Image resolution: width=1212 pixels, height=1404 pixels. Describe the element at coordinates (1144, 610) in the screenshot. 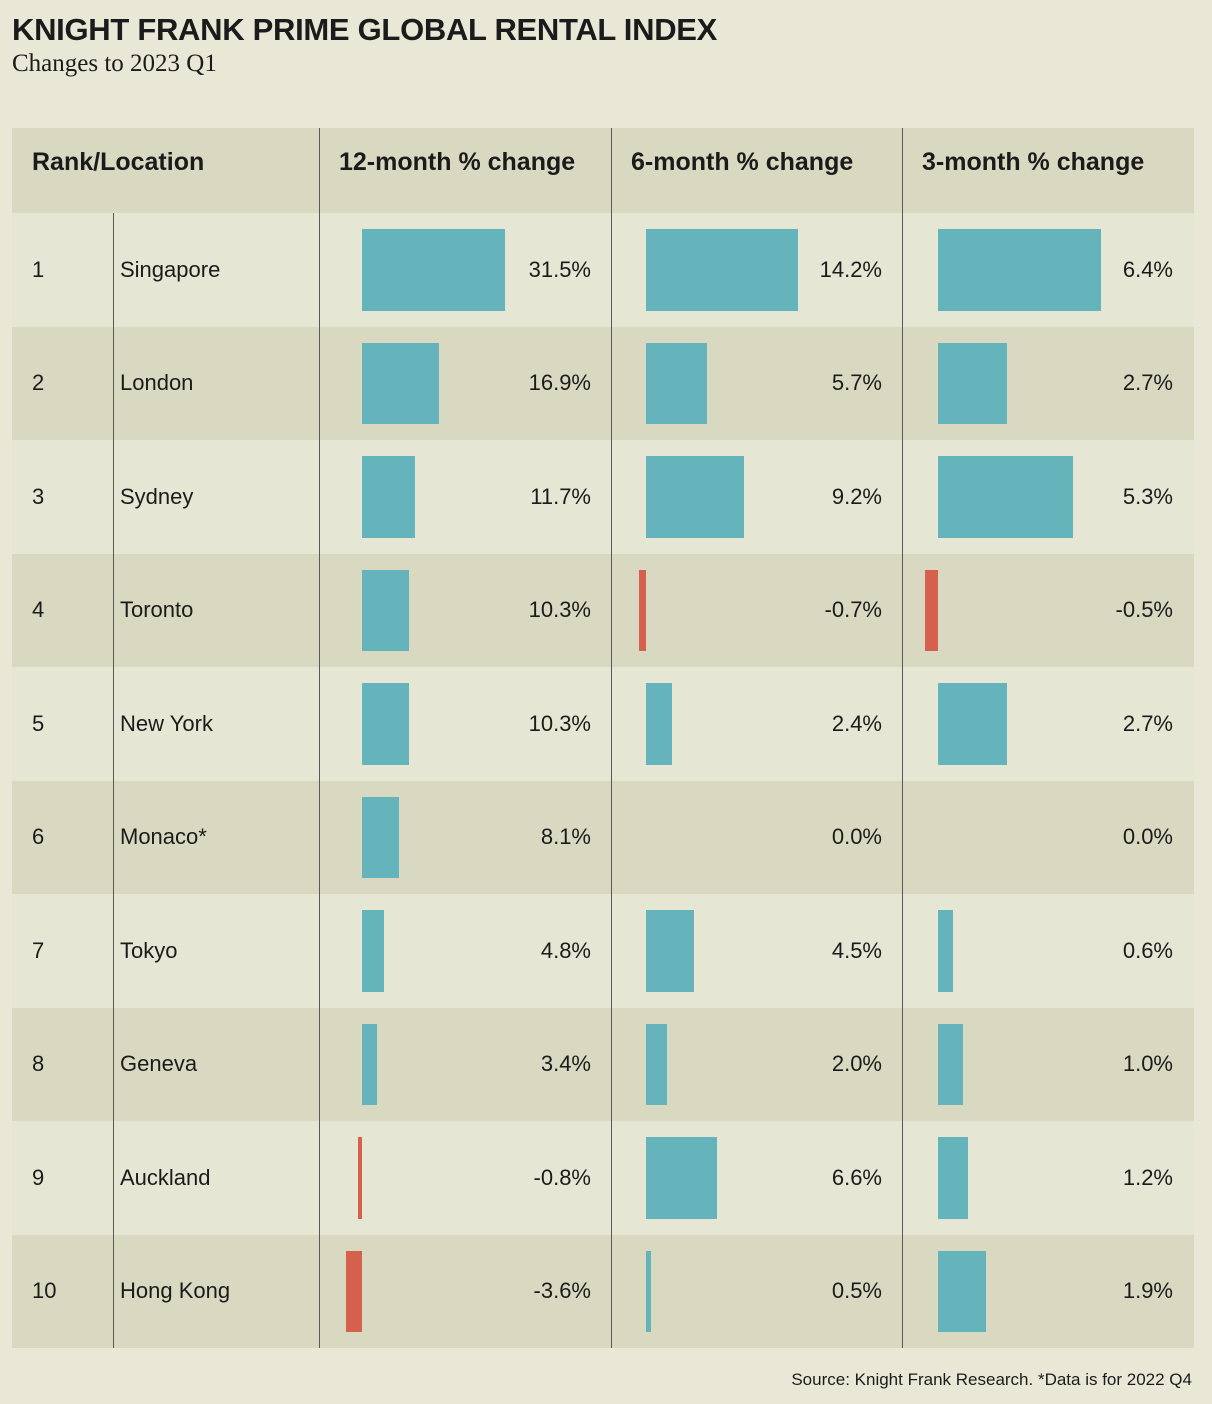

I see `value-label-3-month: -0.5%` at that location.